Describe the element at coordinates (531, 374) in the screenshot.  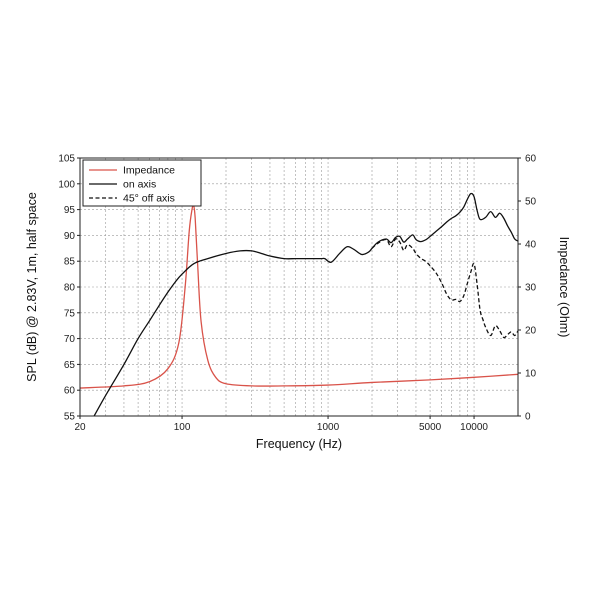
I see `y-right-tick-label: 10` at that location.